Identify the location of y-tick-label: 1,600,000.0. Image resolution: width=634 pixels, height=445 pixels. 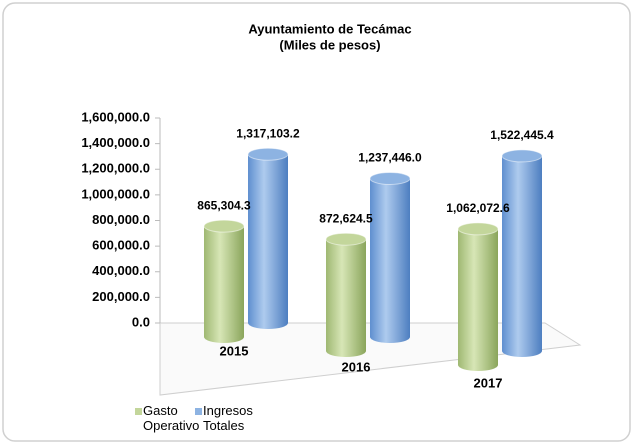
(115, 116).